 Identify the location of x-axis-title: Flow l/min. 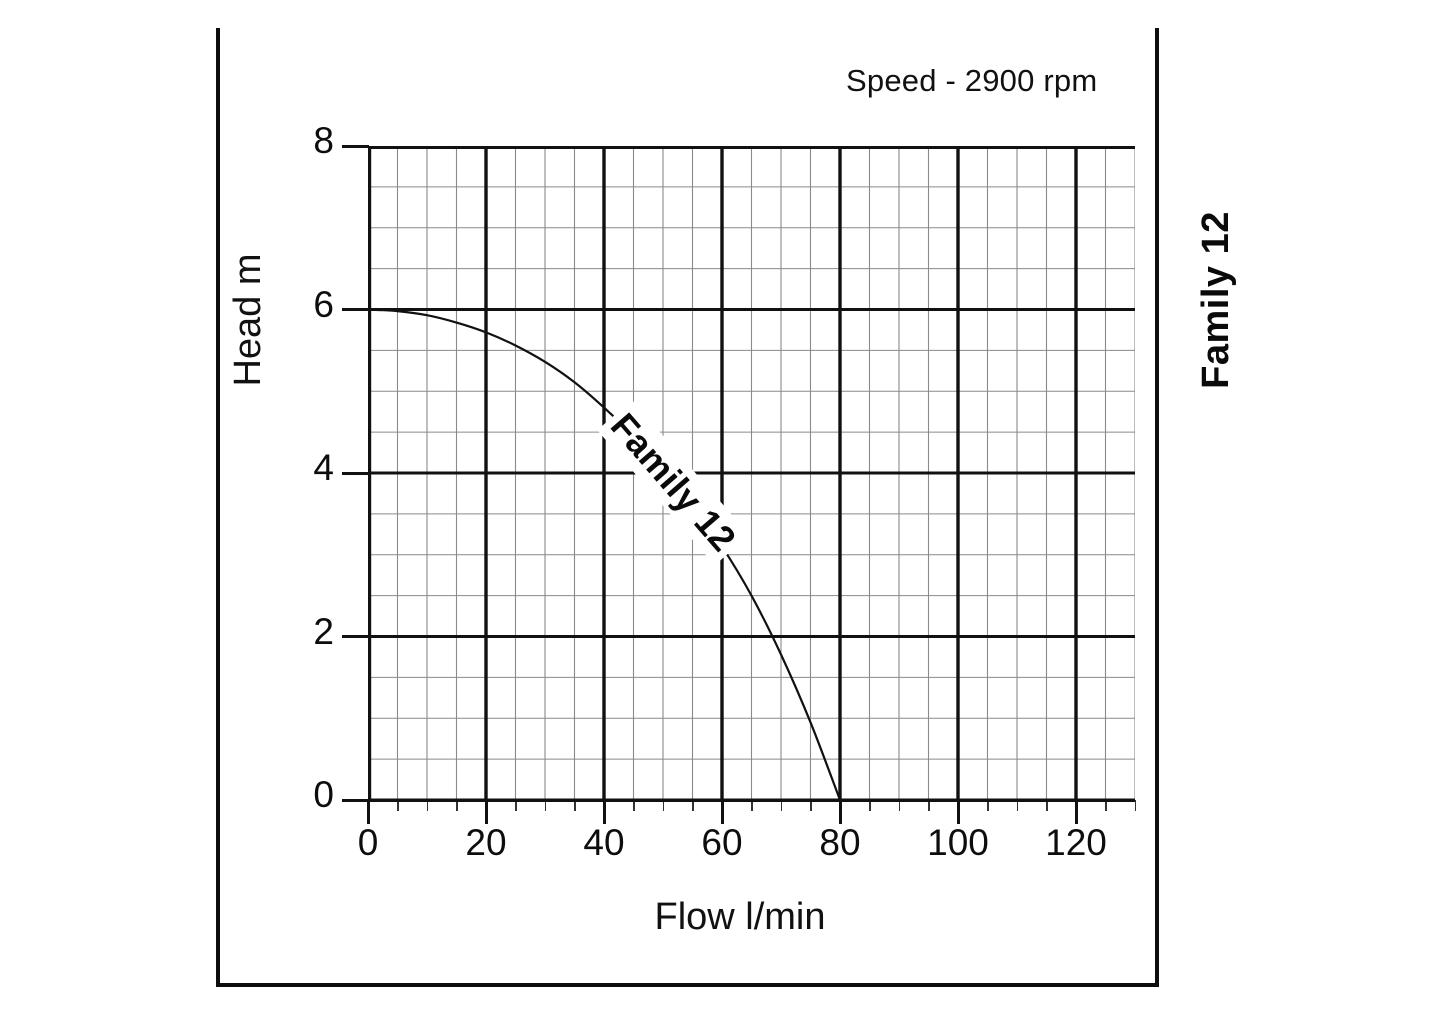
(740, 917).